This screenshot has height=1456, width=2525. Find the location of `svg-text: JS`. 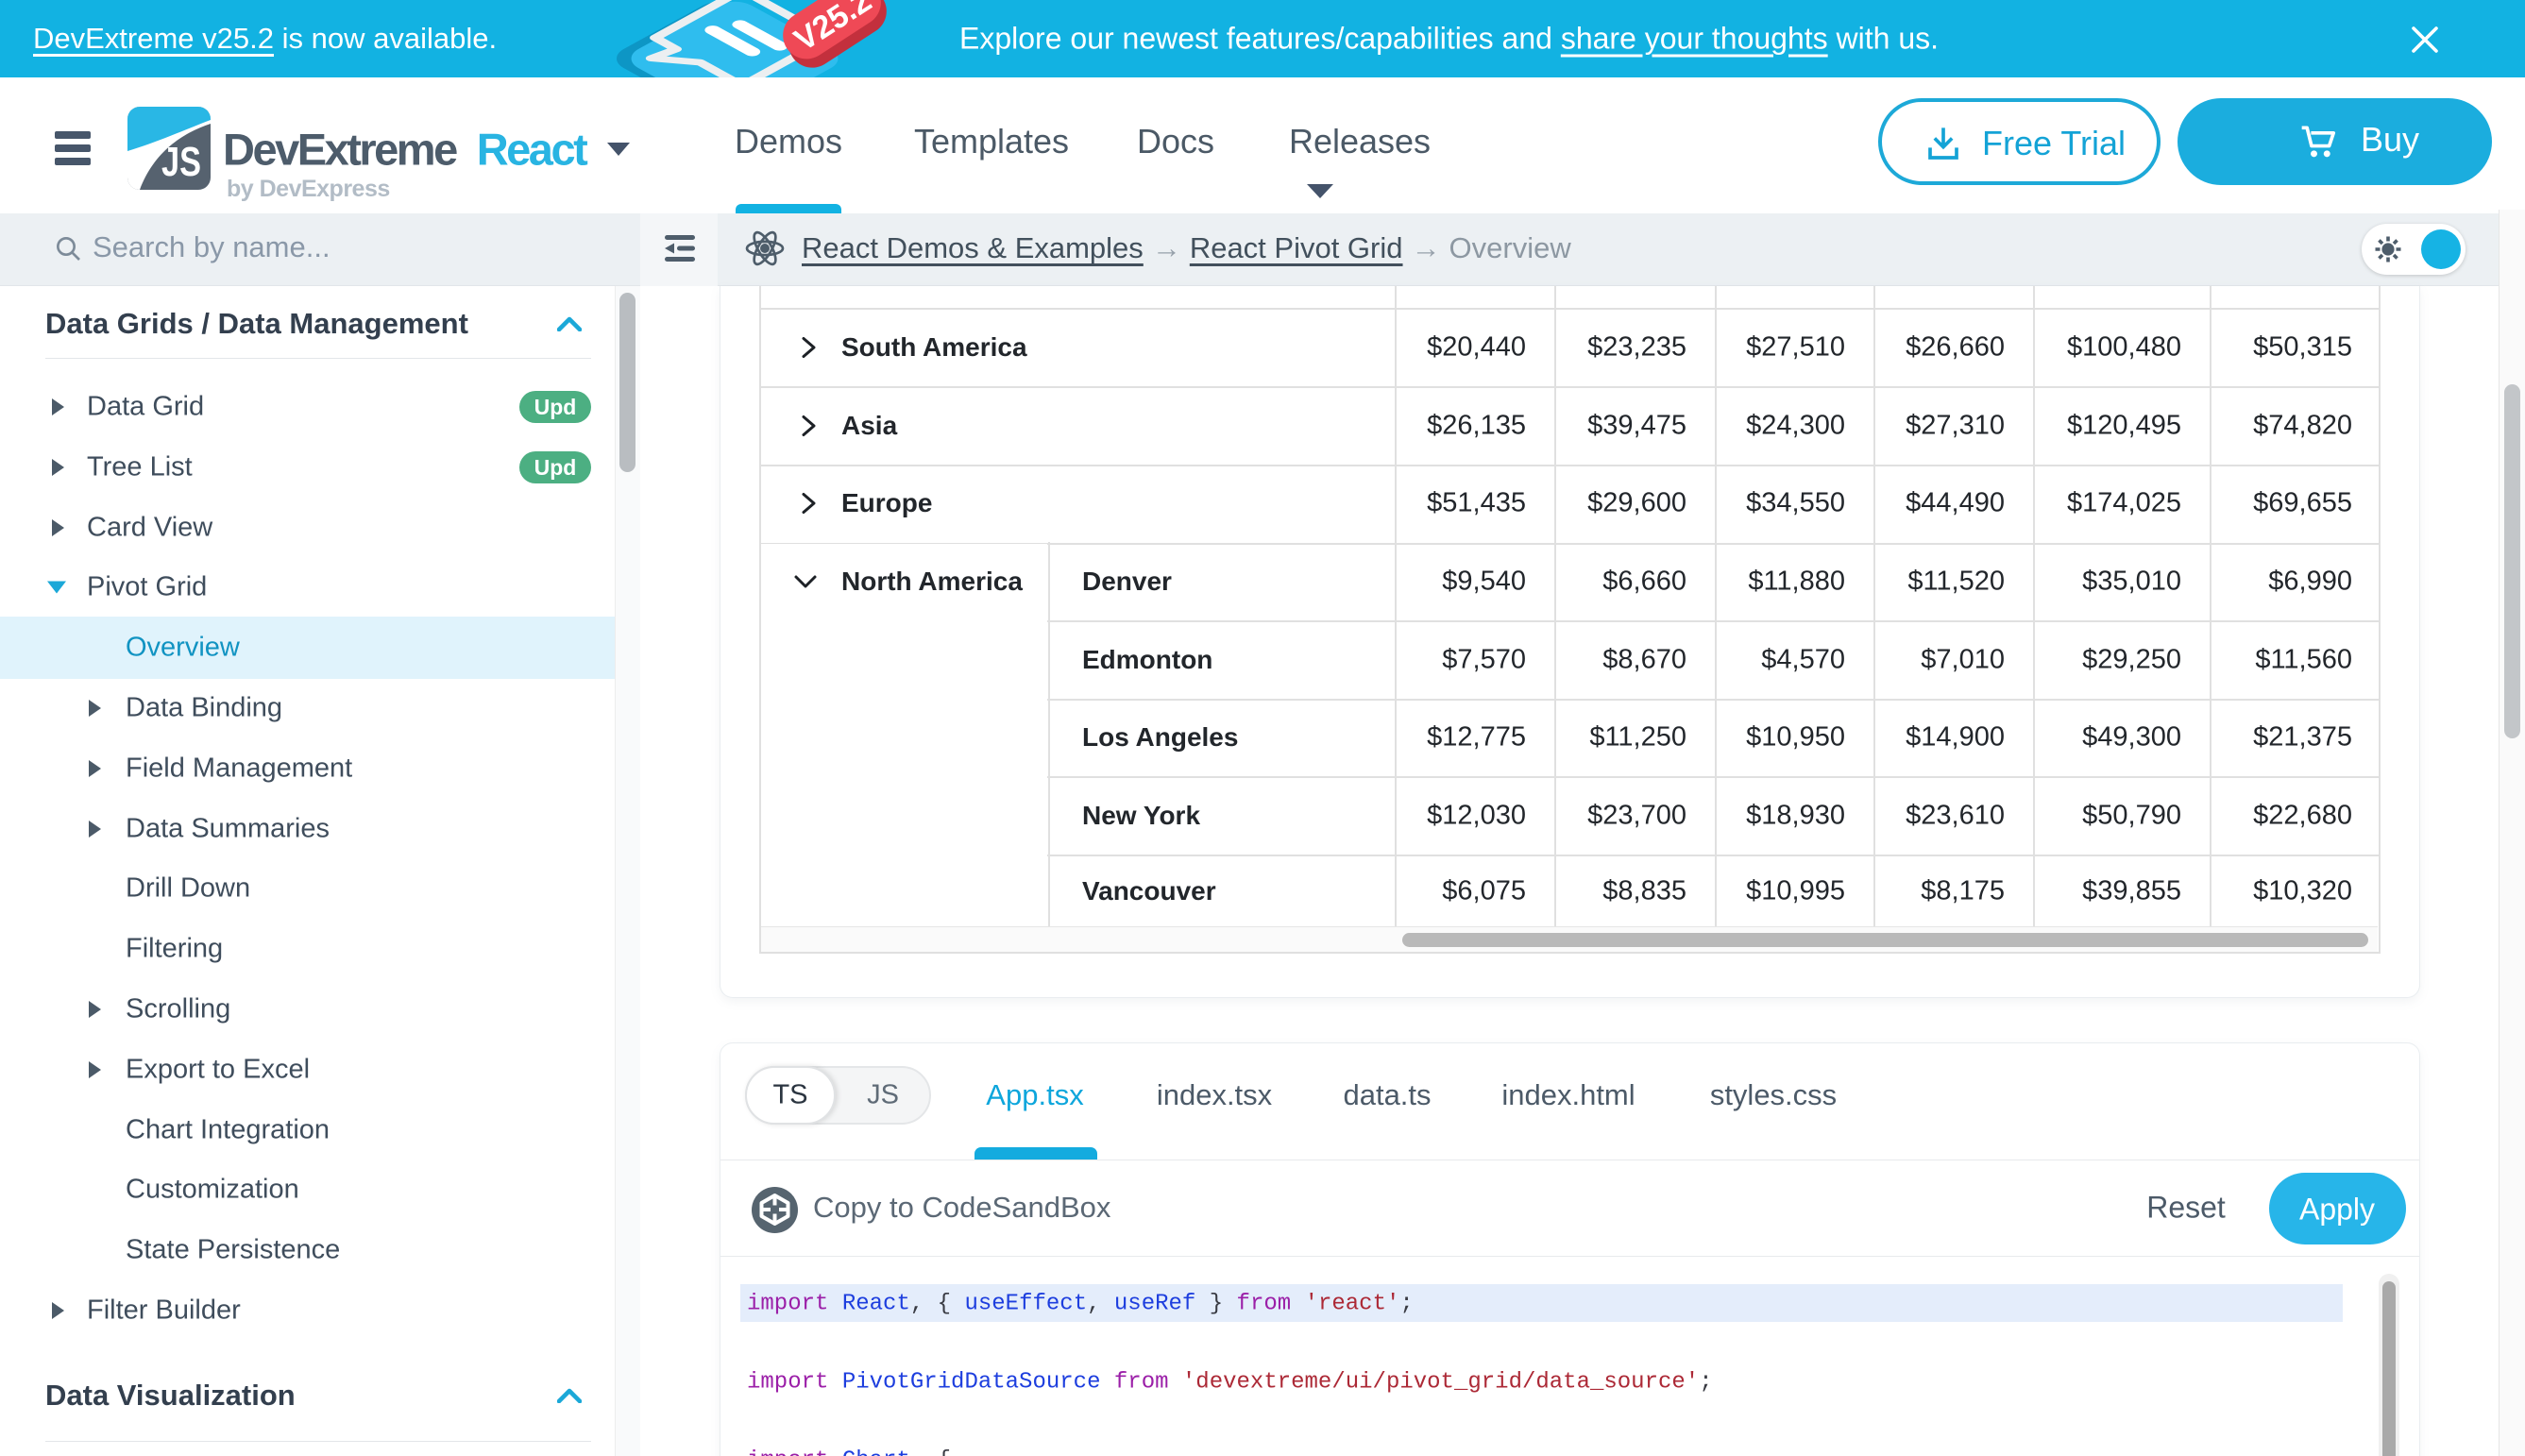

svg-text: JS is located at coordinates (181, 162).